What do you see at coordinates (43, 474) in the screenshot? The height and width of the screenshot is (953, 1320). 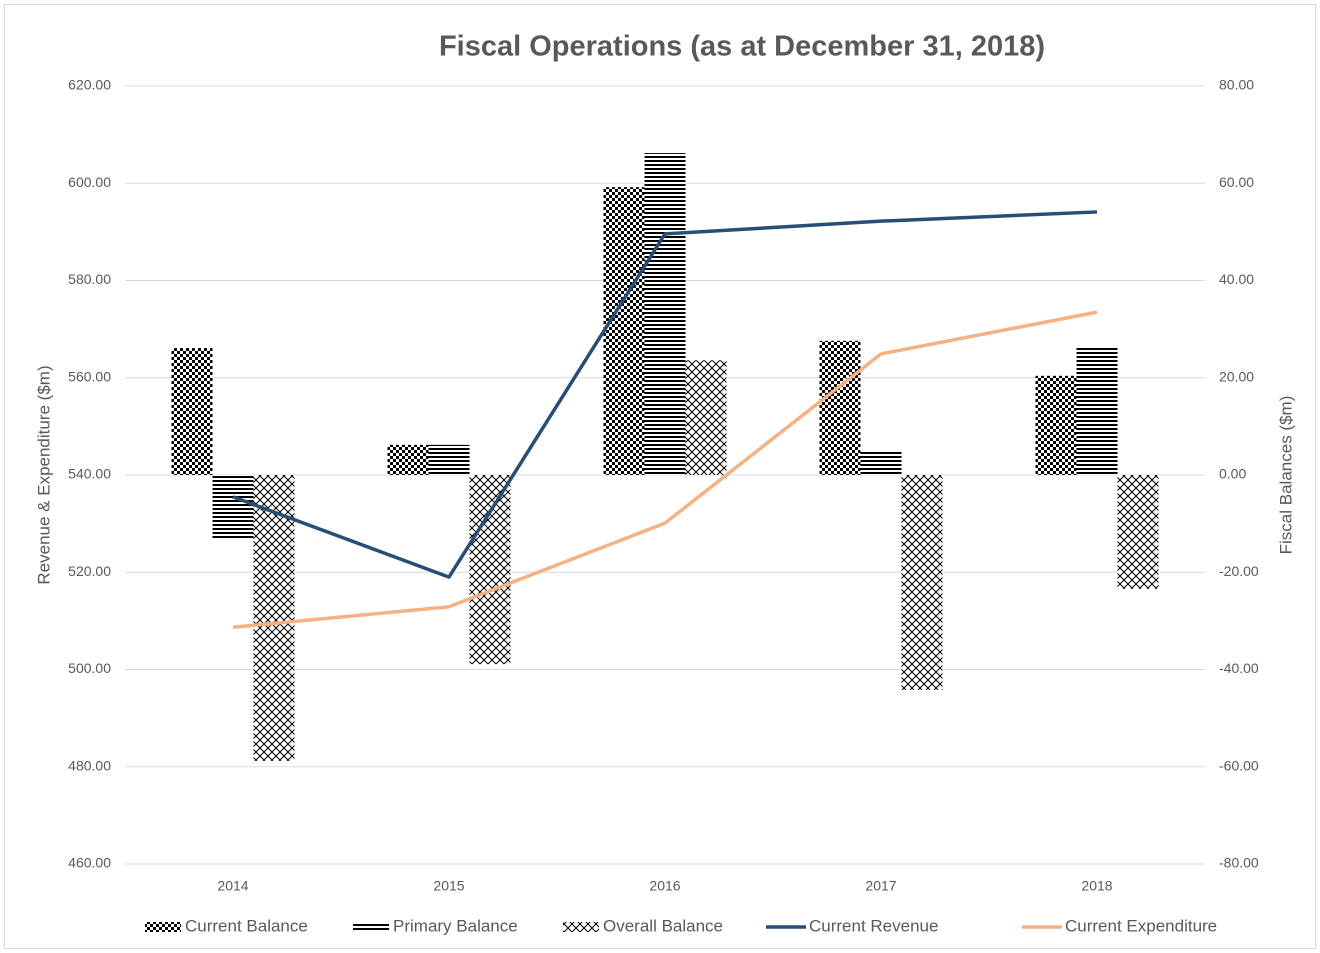 I see `y-axis-title: Revenue & Expenditure ($m)` at bounding box center [43, 474].